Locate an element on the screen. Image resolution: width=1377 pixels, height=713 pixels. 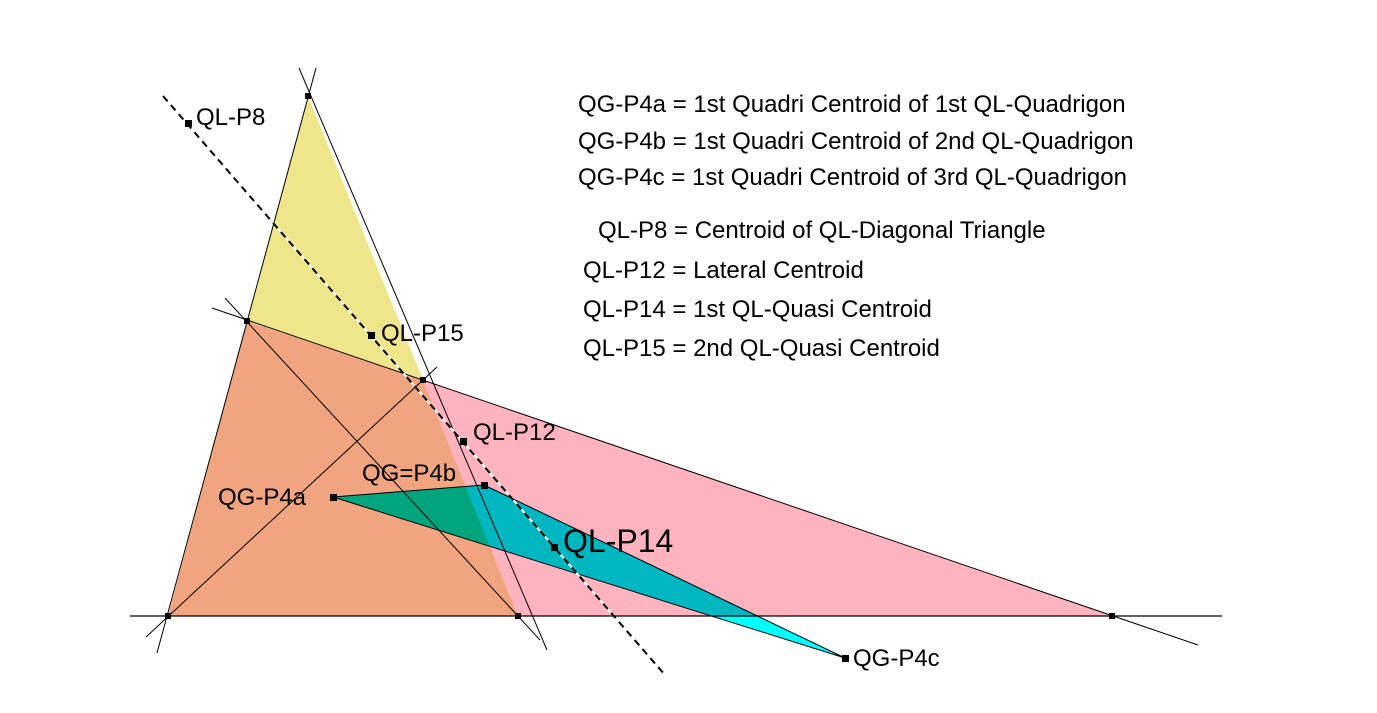
right-side-line is located at coordinates (423, 359).